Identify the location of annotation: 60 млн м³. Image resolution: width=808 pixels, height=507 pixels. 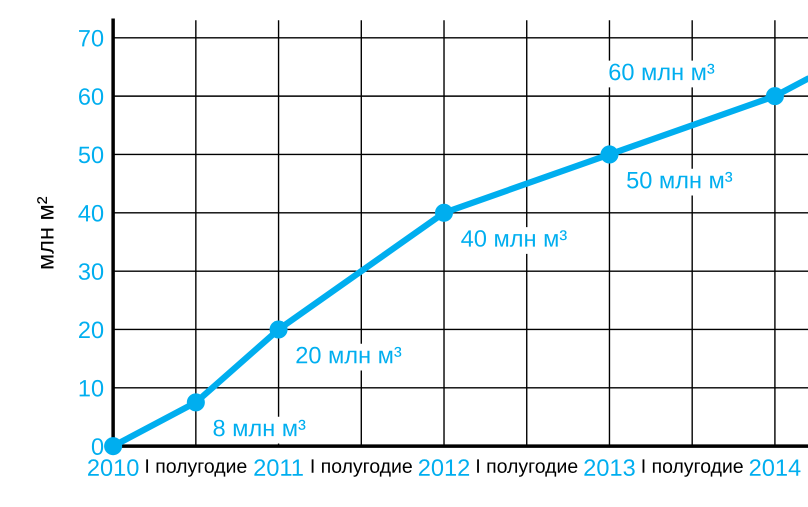
(661, 72).